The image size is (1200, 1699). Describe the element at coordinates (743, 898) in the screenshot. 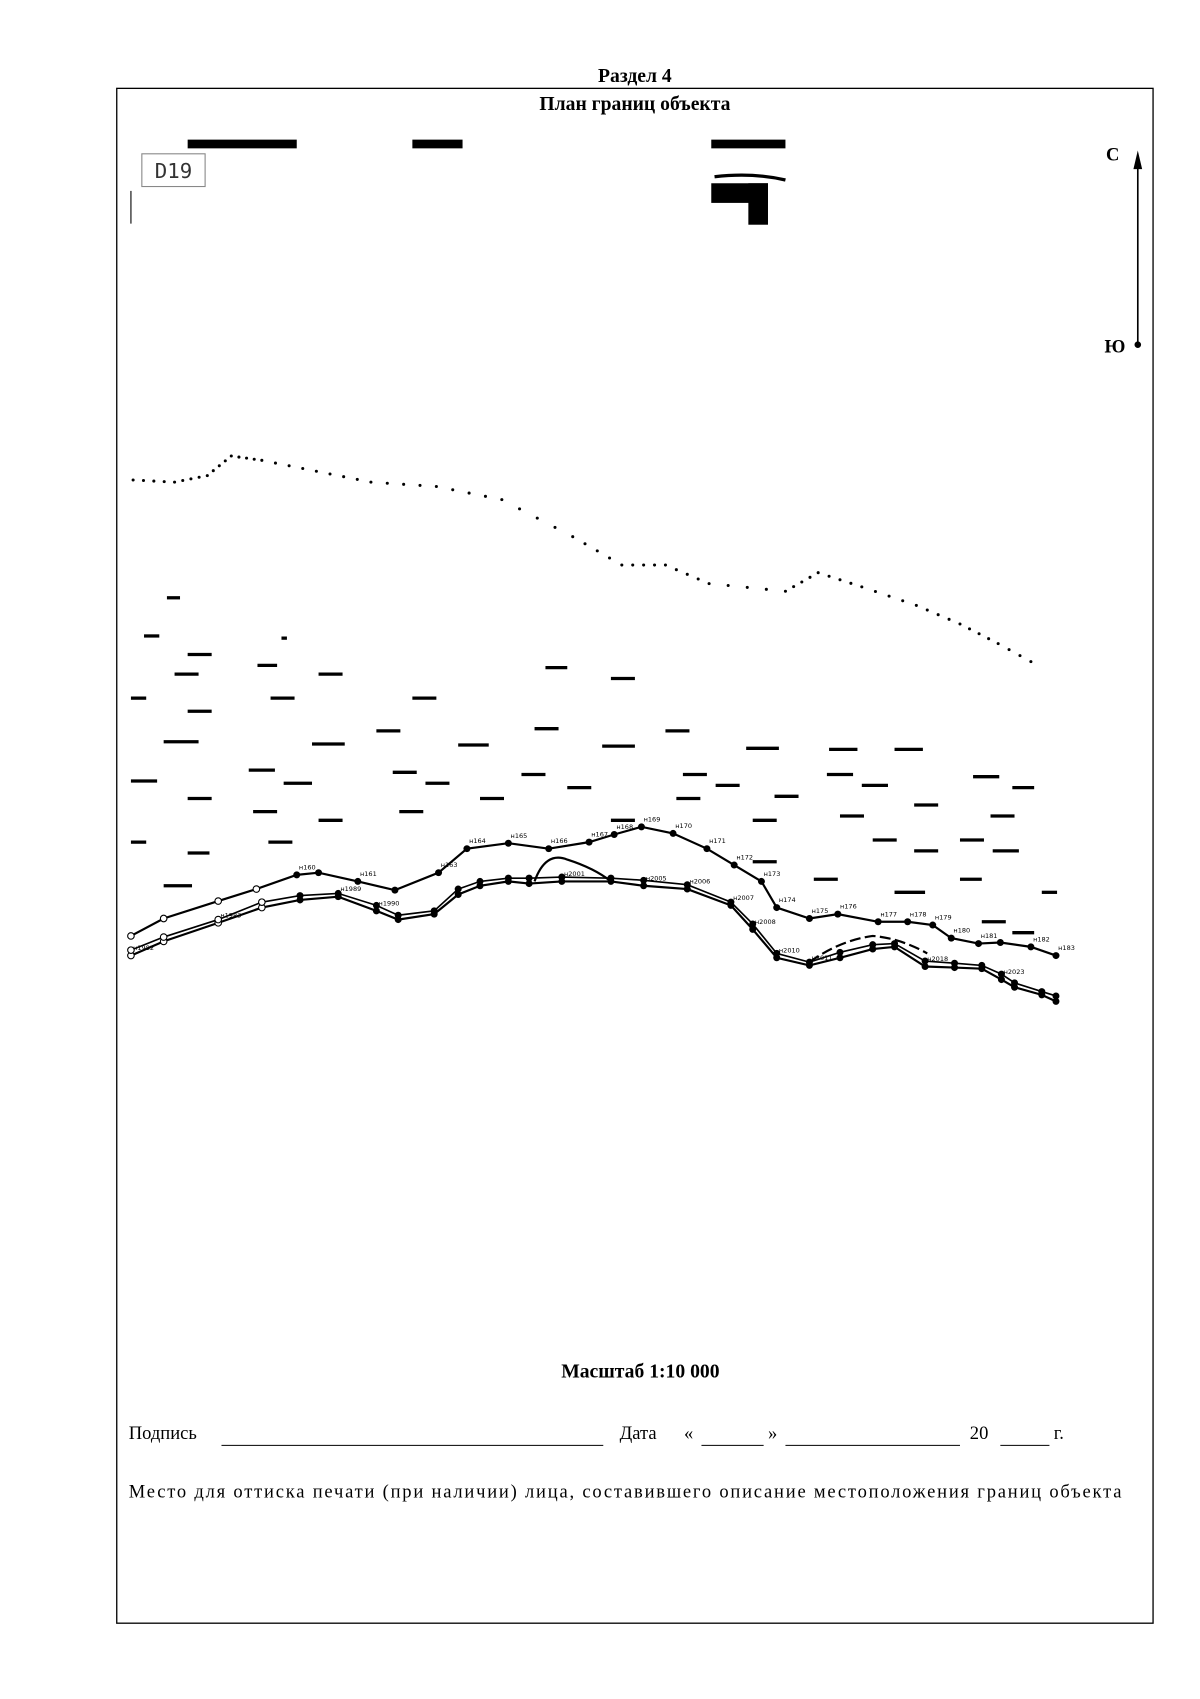

I see `point-label: н2007` at that location.